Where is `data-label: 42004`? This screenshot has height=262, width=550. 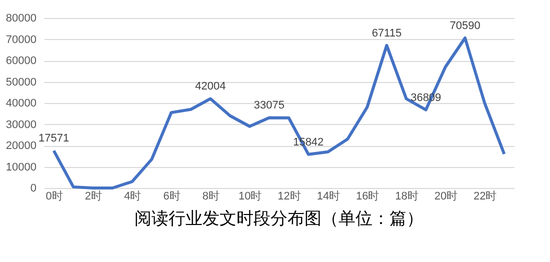 data-label: 42004 is located at coordinates (210, 86).